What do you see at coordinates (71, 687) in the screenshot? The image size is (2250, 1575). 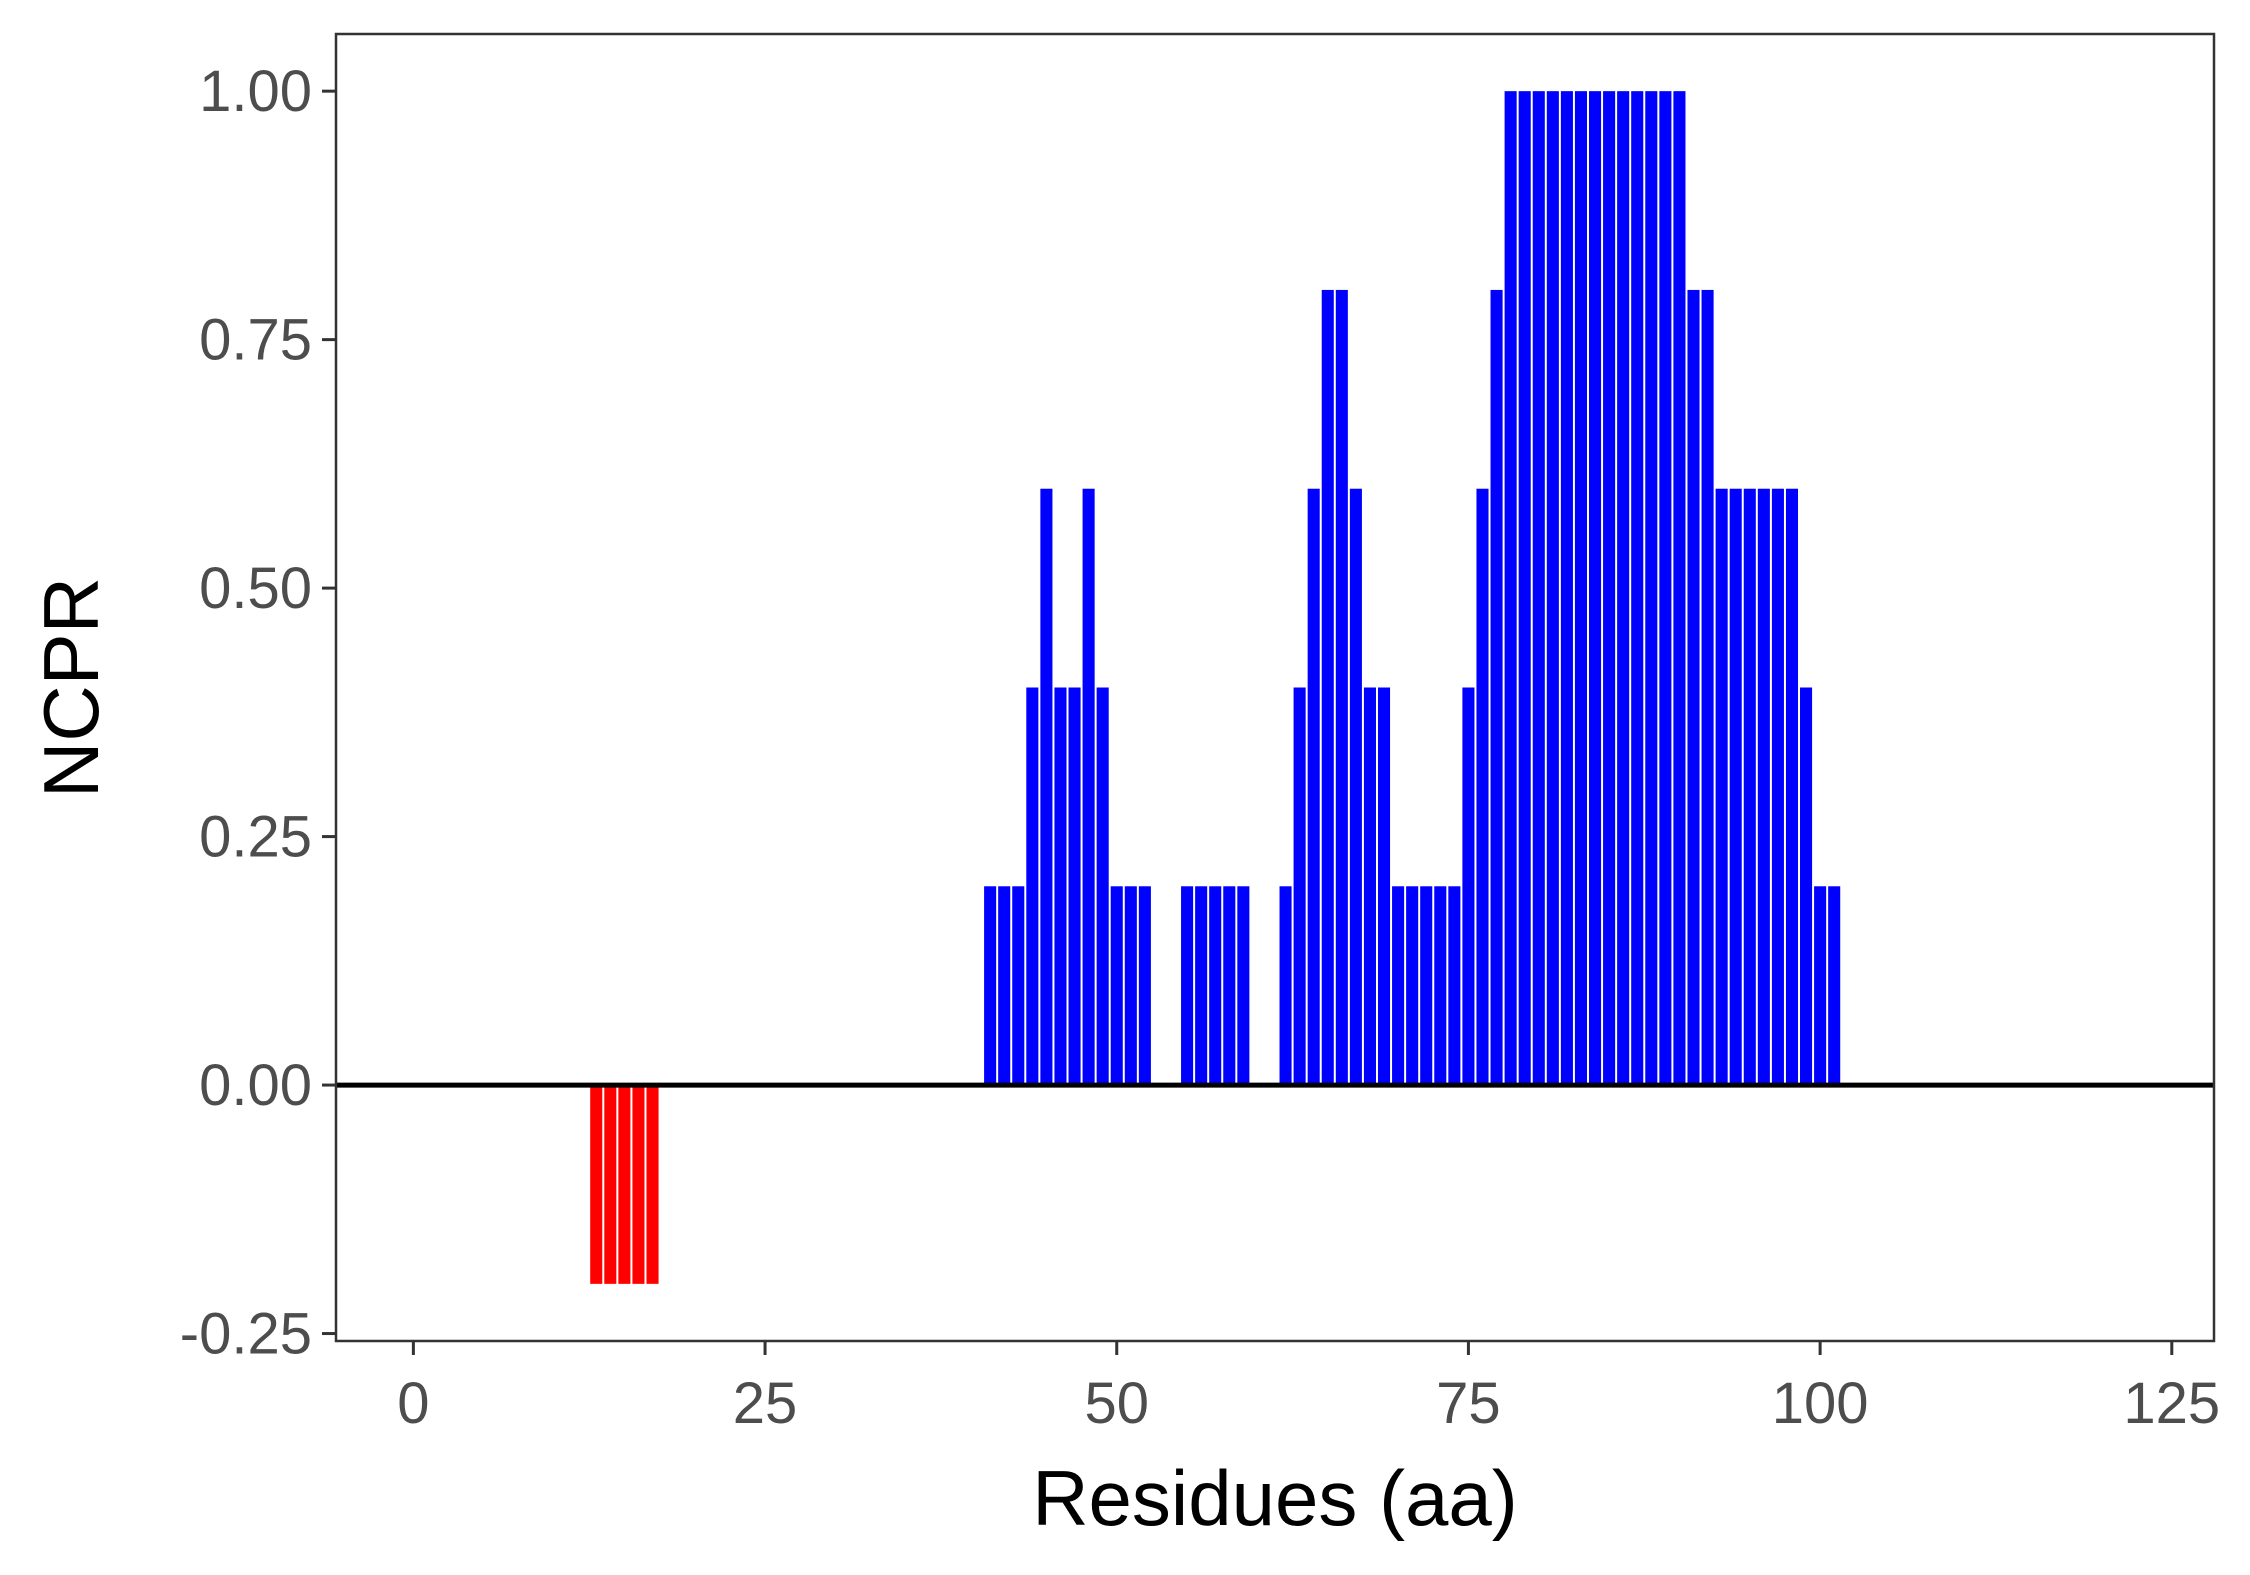 I see `y-axis-title: NCPR` at bounding box center [71, 687].